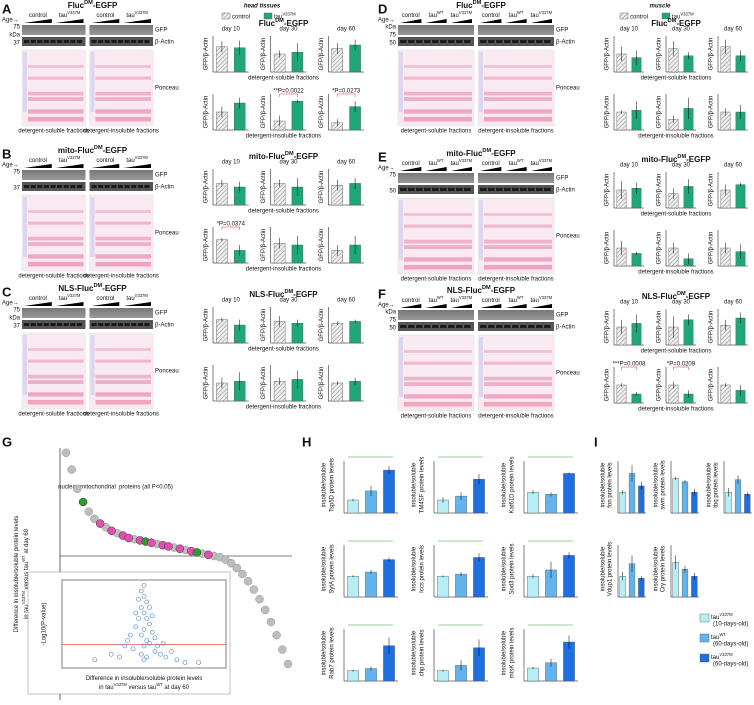 The height and width of the screenshot is (705, 754). What do you see at coordinates (565, 328) in the screenshot?
I see `band-label: β-Actin` at bounding box center [565, 328].